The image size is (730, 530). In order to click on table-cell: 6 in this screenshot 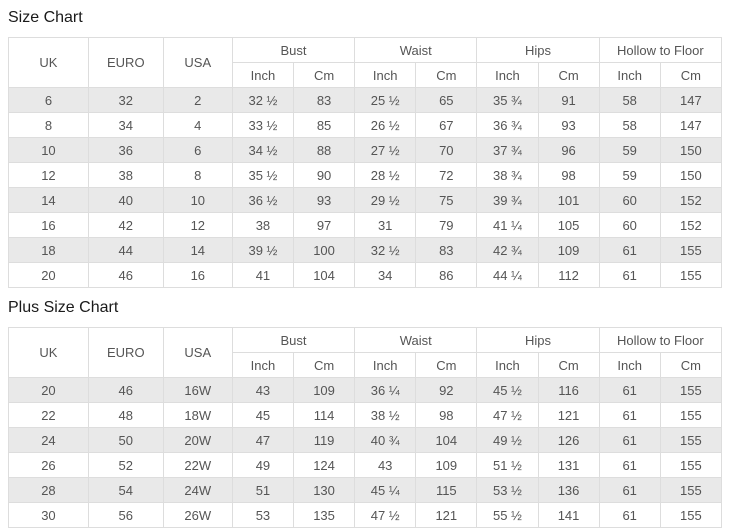, I will do `click(48, 100)`.